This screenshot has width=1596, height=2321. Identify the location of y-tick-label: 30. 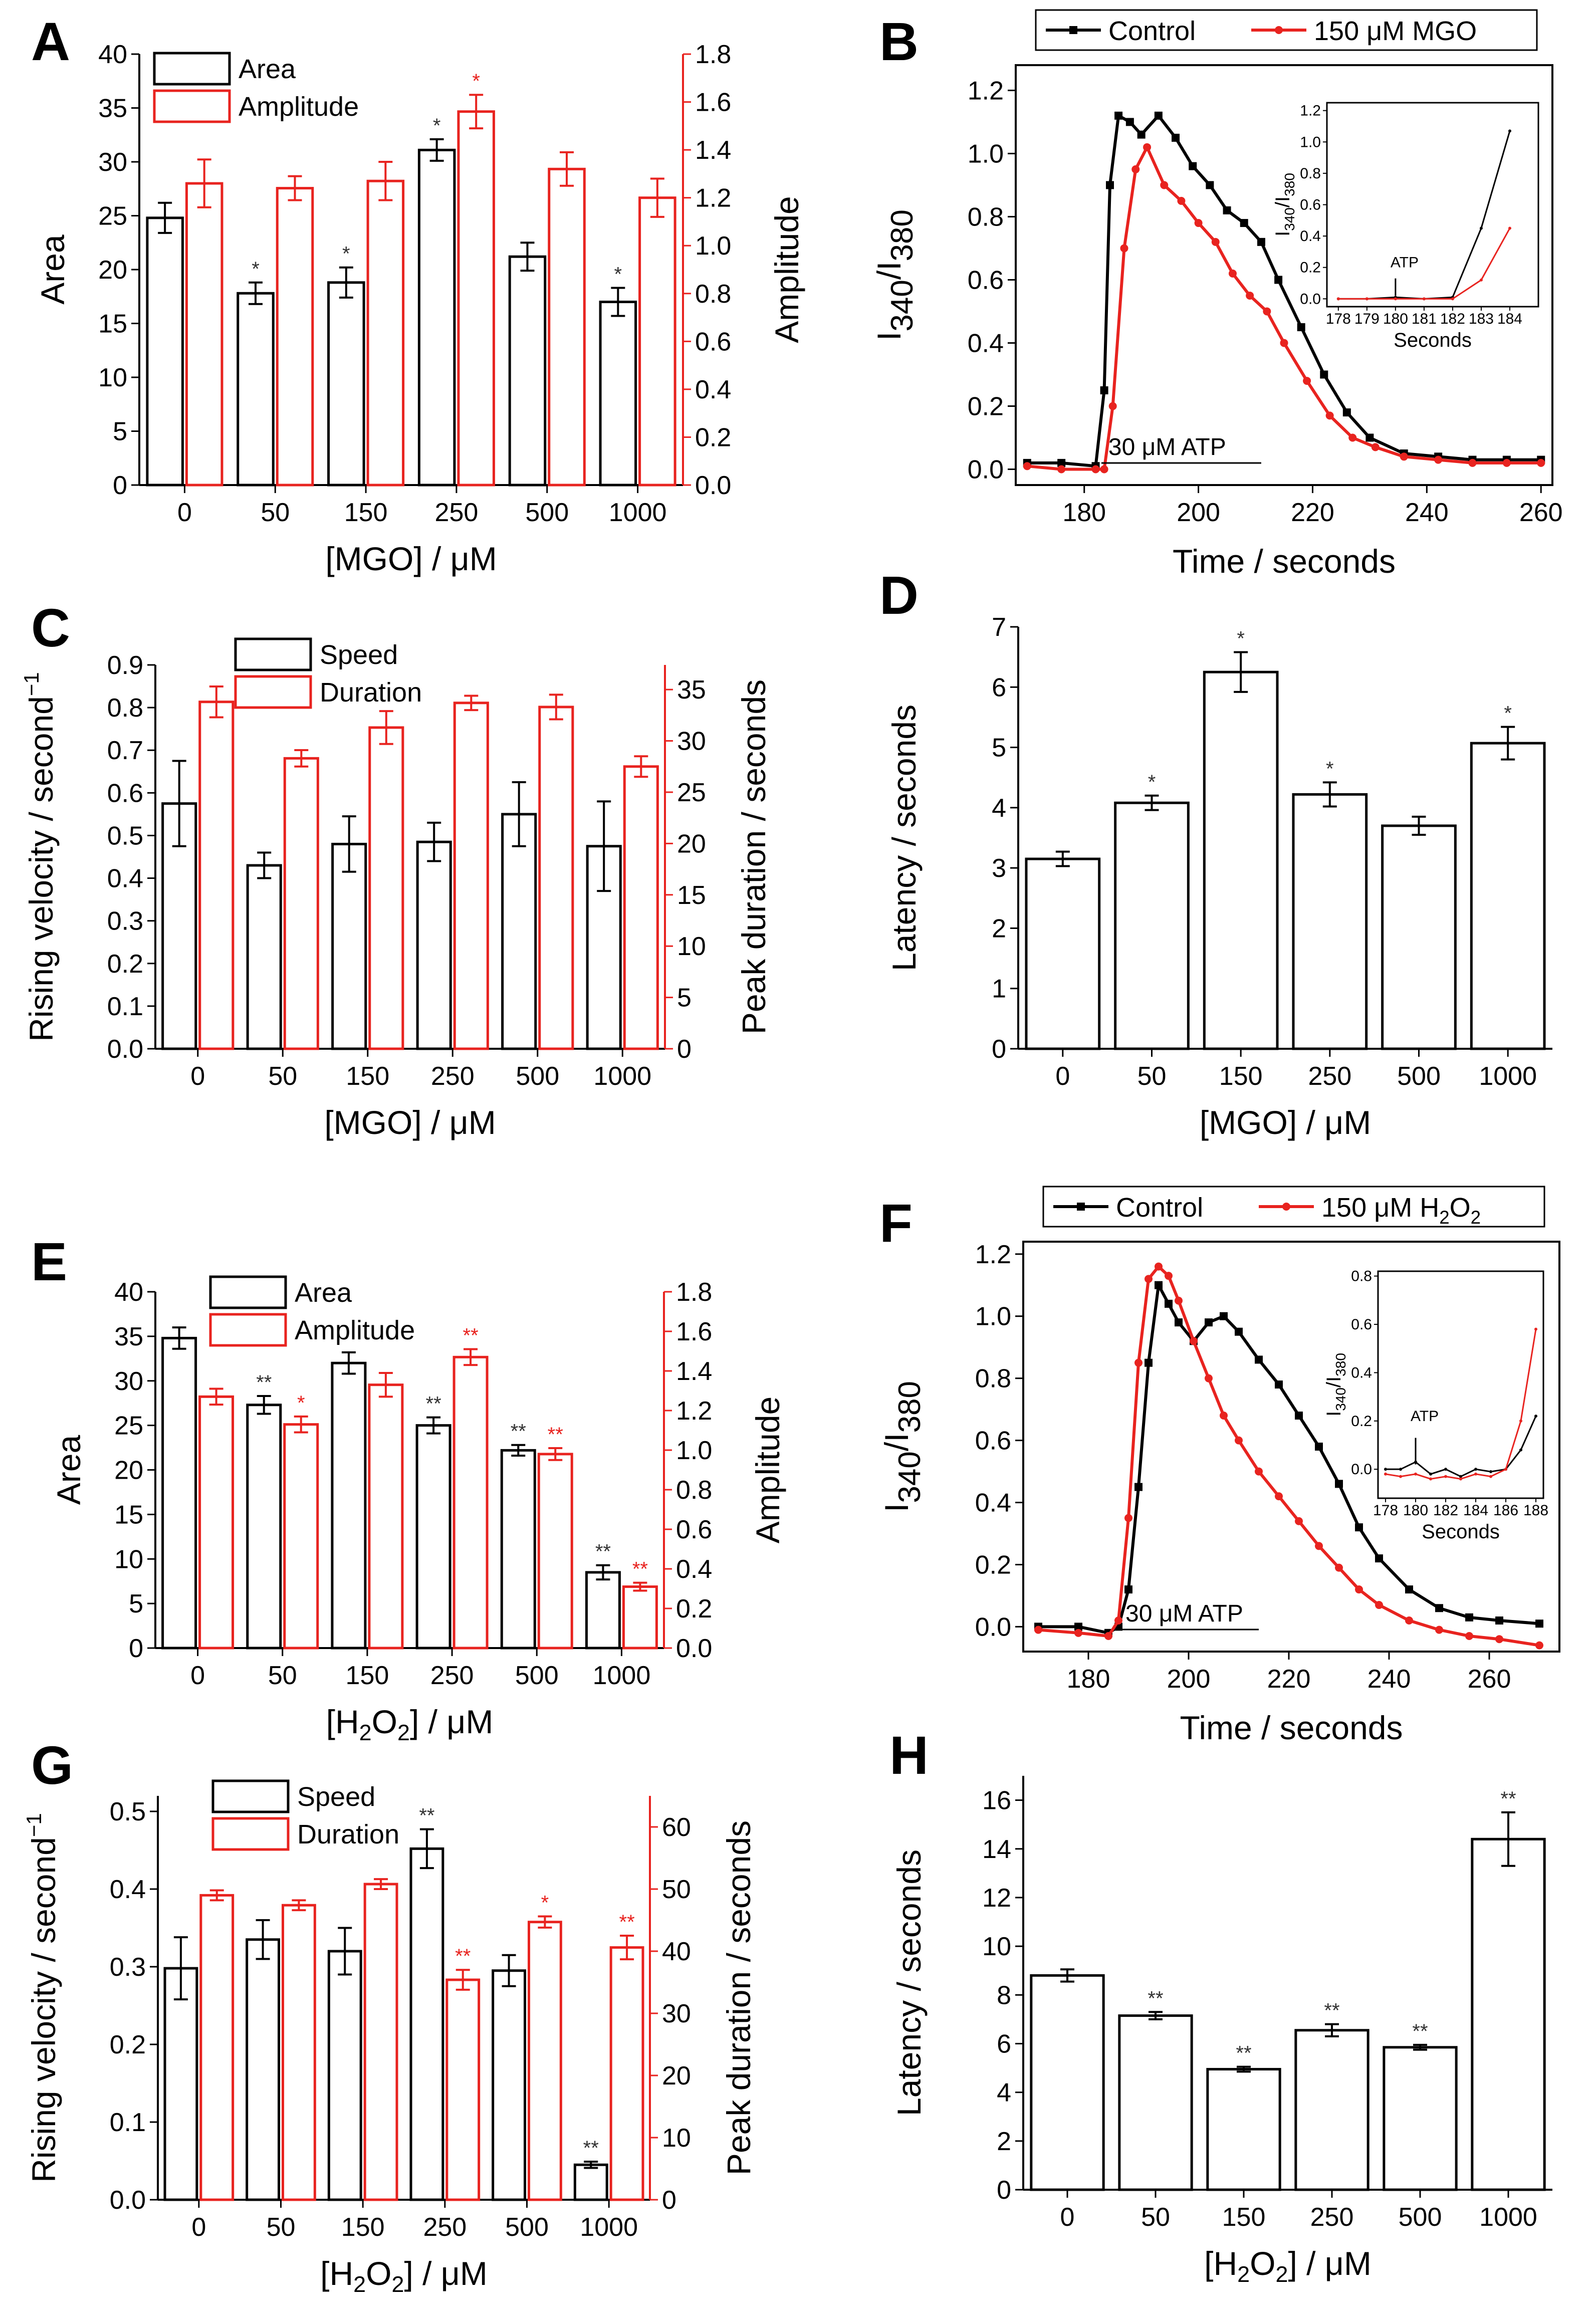
(128, 1381).